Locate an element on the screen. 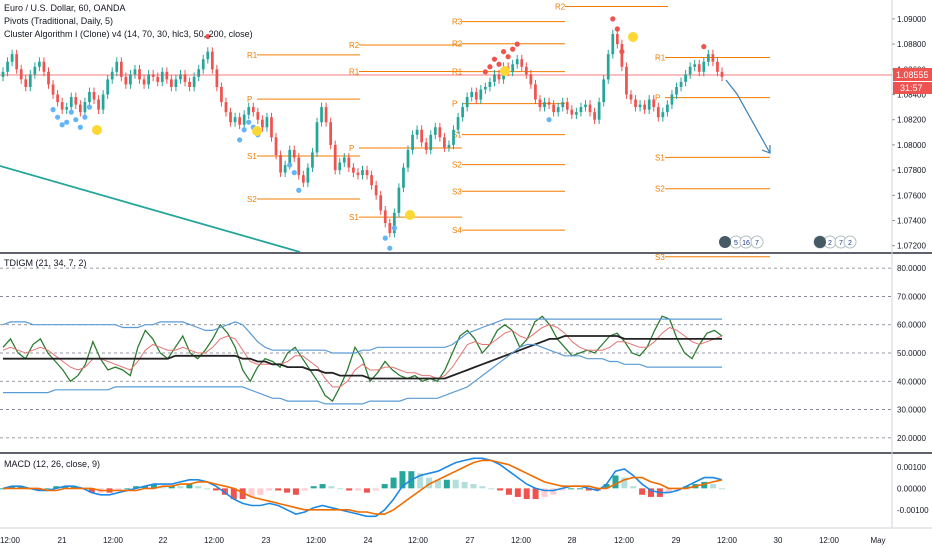 The width and height of the screenshot is (932, 555). tdigm-tick-label: 20.0000 is located at coordinates (911, 438).